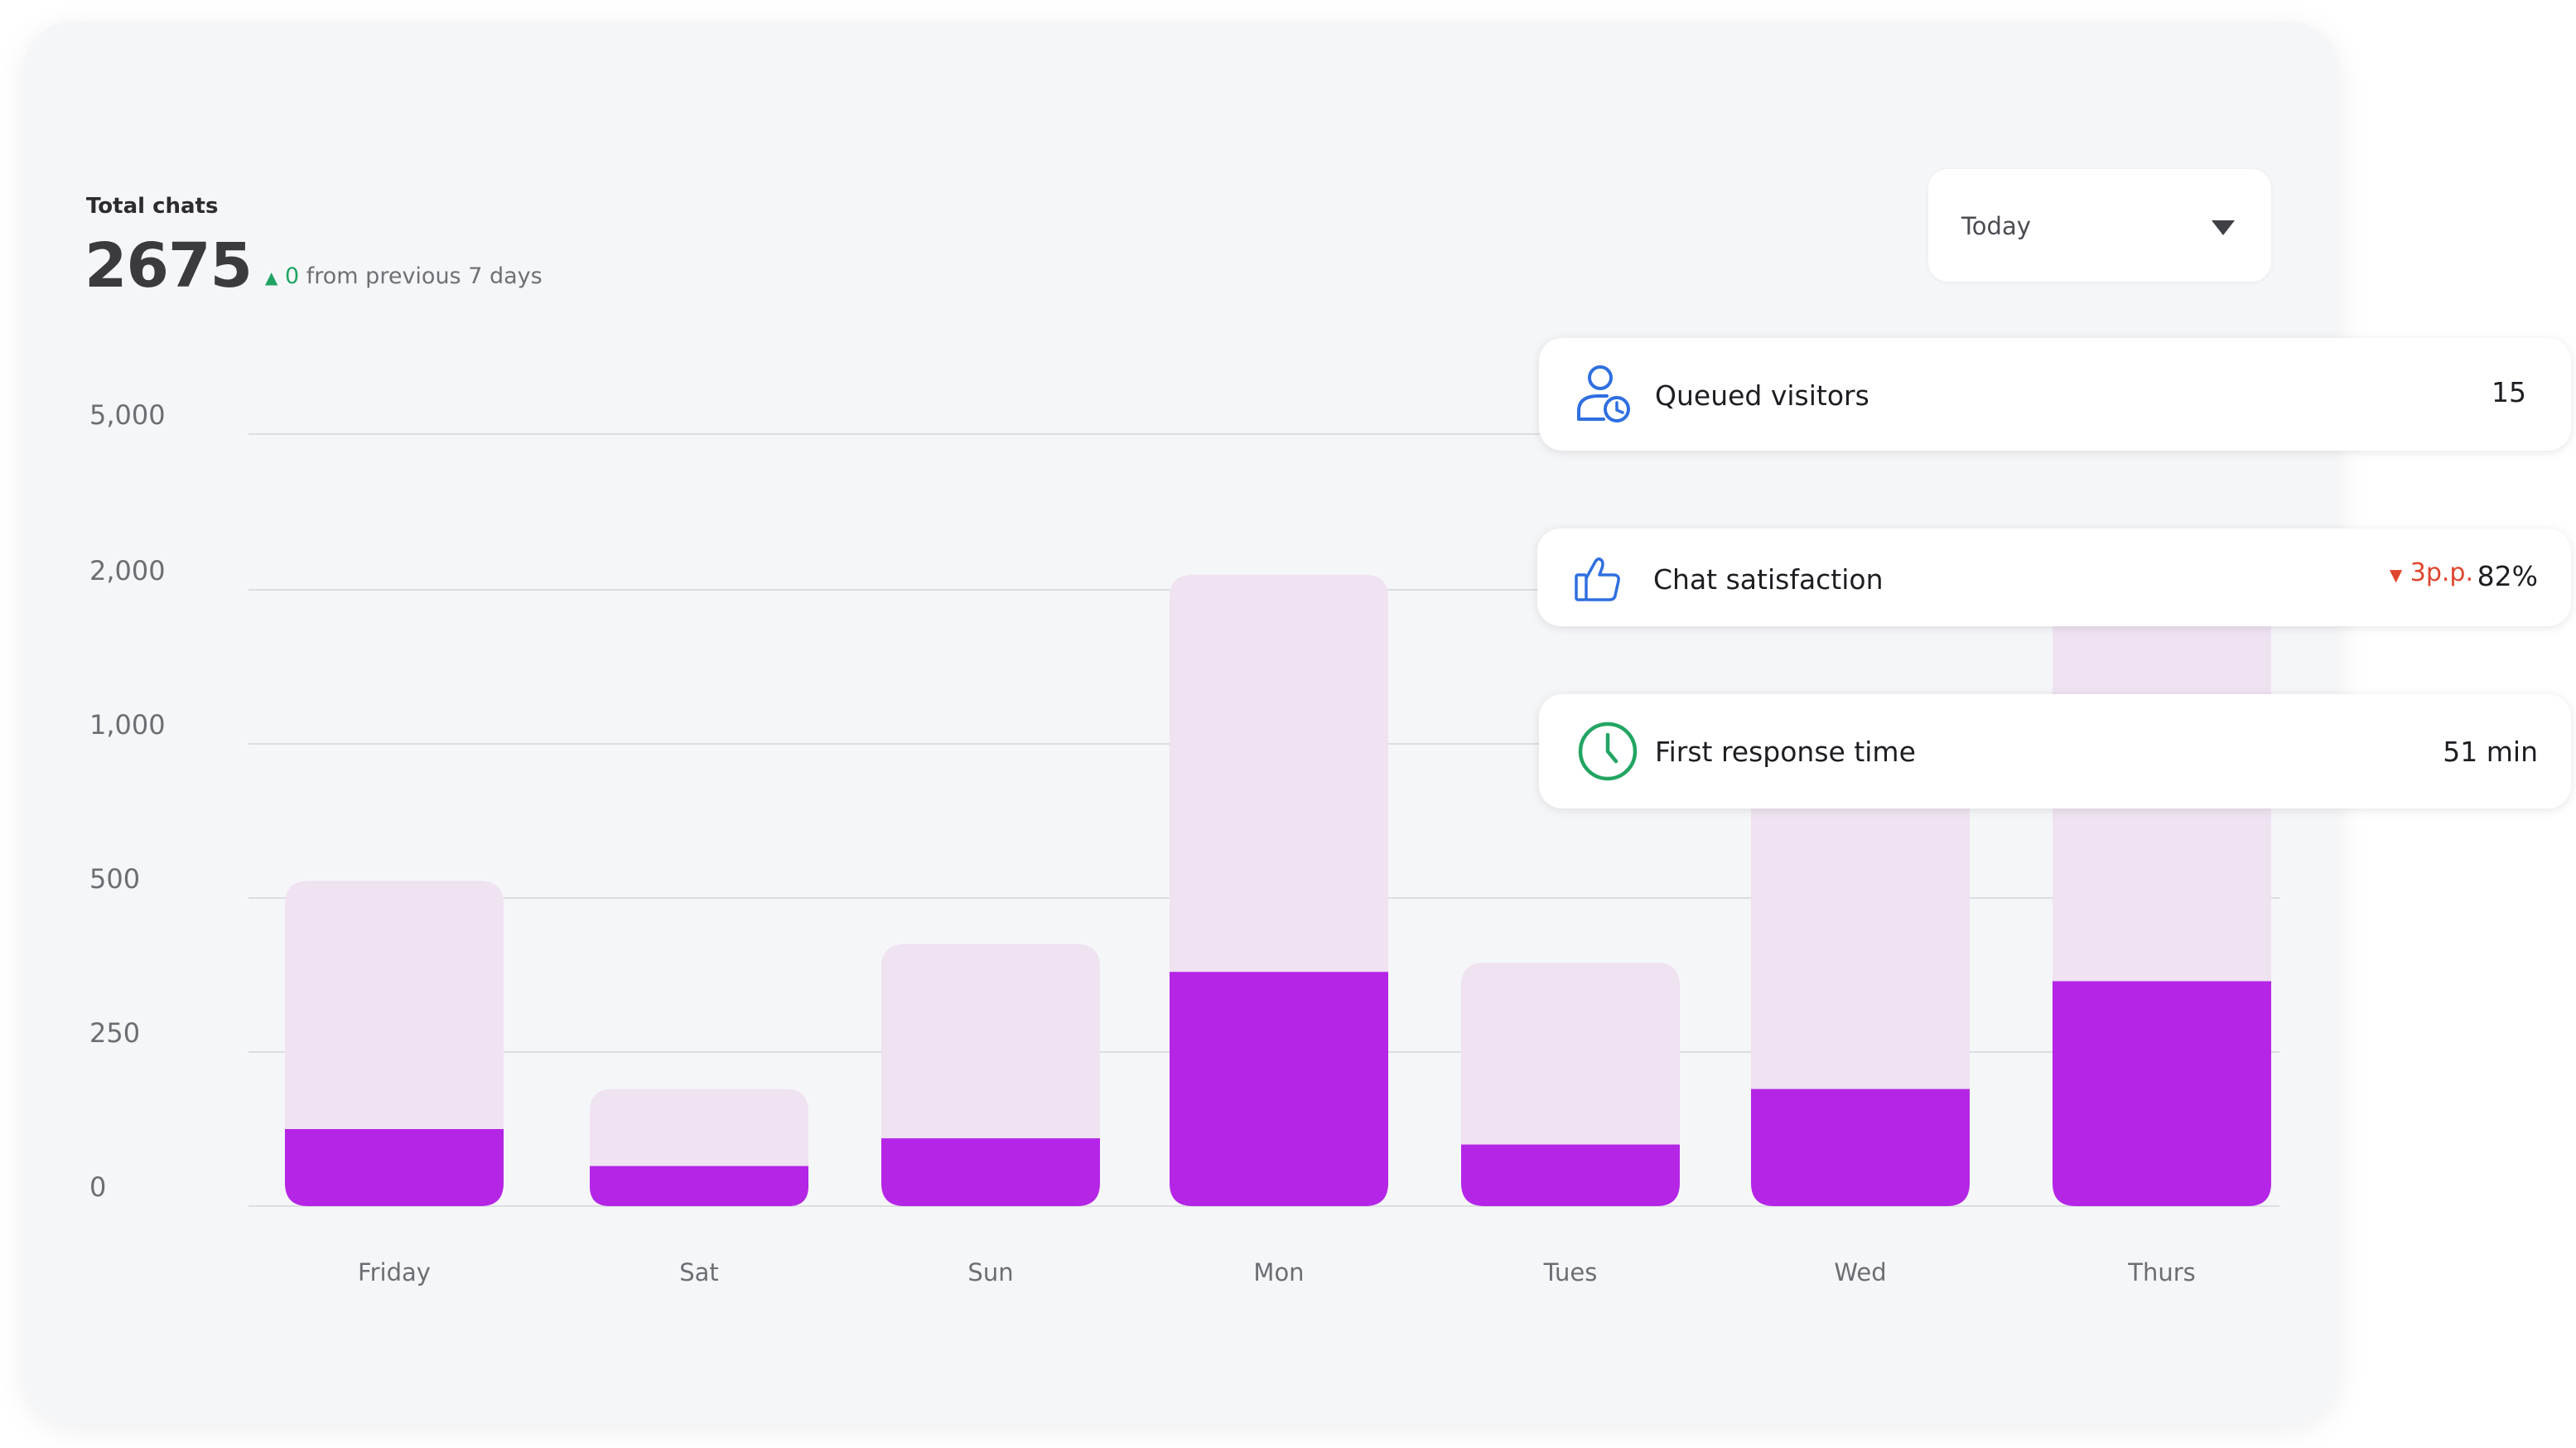  What do you see at coordinates (2223, 227) in the screenshot?
I see `chevron-down-icon` at bounding box center [2223, 227].